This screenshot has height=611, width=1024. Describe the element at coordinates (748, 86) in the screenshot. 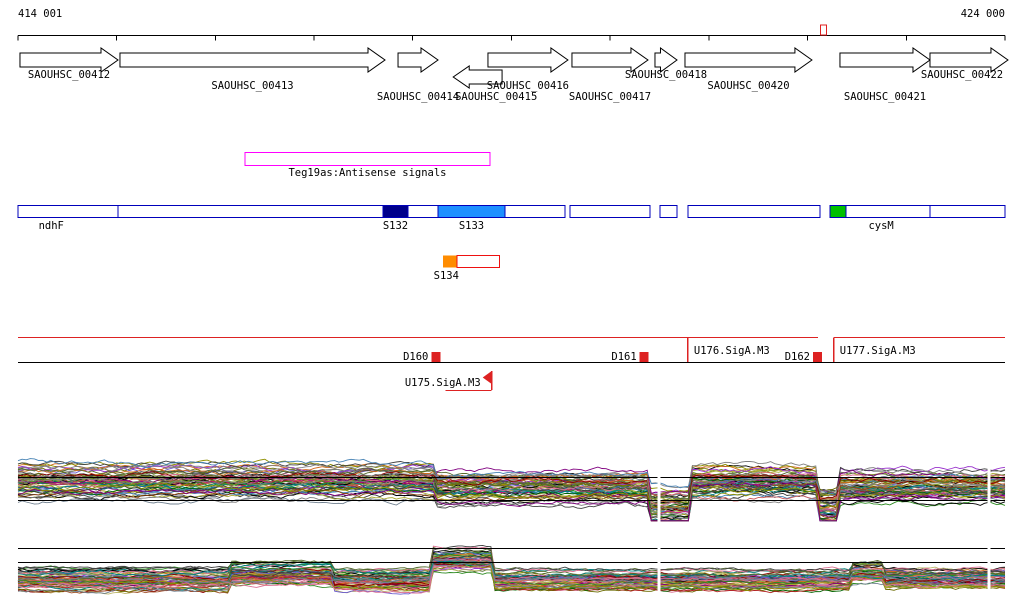

I see `gene-label-saouhsc-00420: SAOUHSC_00420` at that location.